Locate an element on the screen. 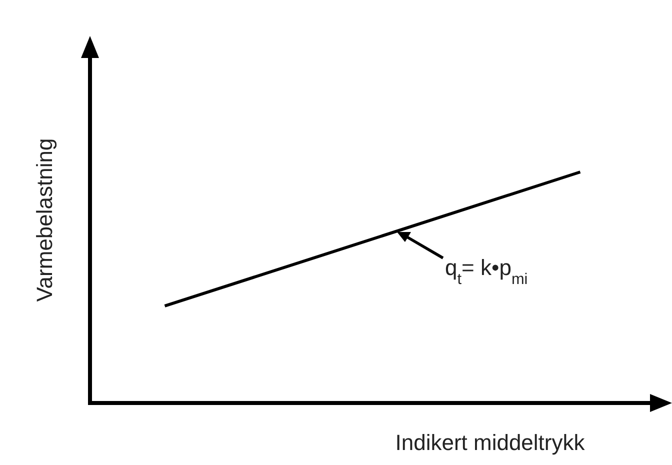  y-axis-title: Varmebelastning is located at coordinates (44, 220).